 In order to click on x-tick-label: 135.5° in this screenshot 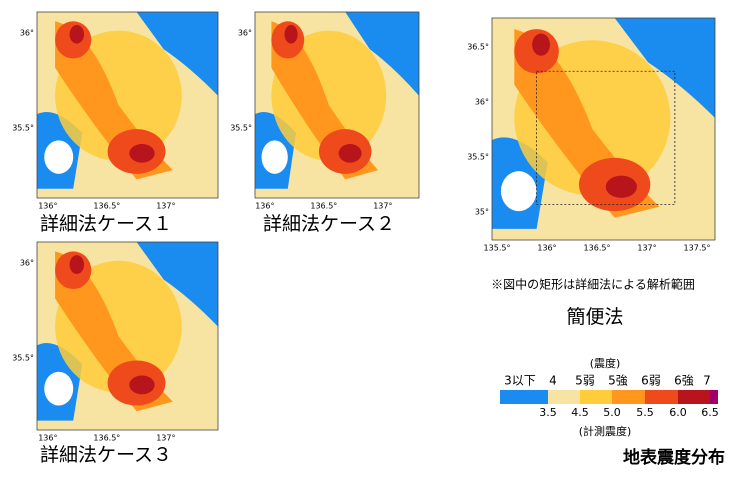, I will do `click(497, 248)`.